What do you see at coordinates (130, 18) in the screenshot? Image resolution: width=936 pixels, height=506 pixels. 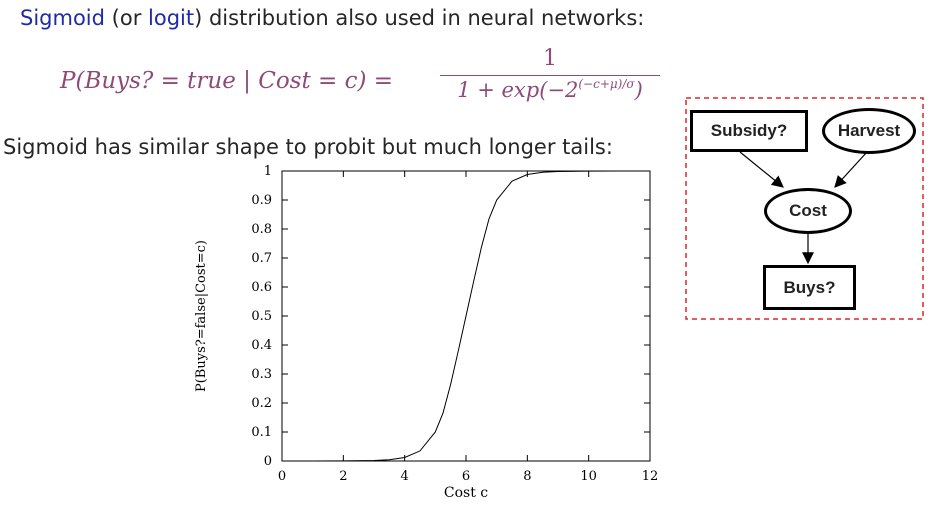 I see `intro-open: (or` at bounding box center [130, 18].